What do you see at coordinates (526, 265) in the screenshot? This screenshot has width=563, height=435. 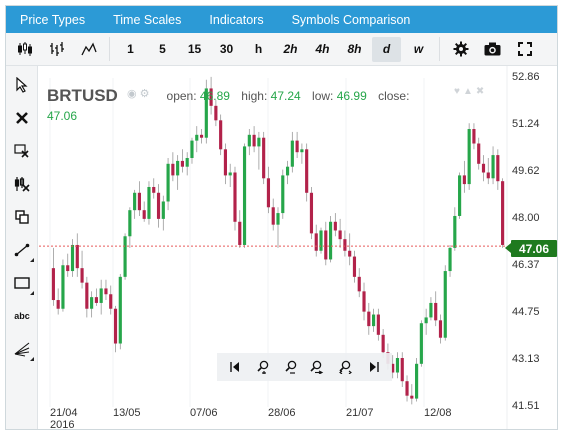 I see `price-axis-label: 46.37` at bounding box center [526, 265].